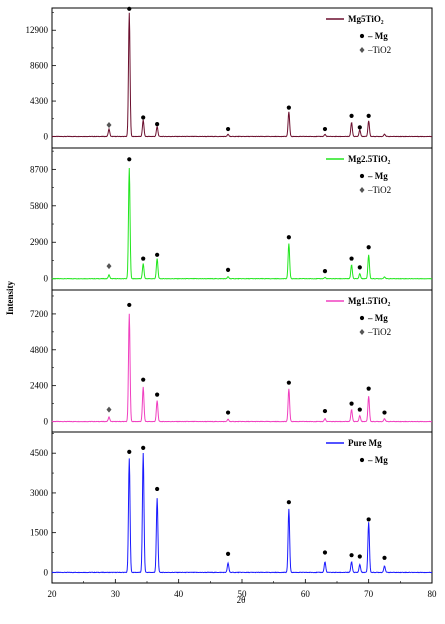  I want to click on y-tick-label: 12900, so click(37, 30).